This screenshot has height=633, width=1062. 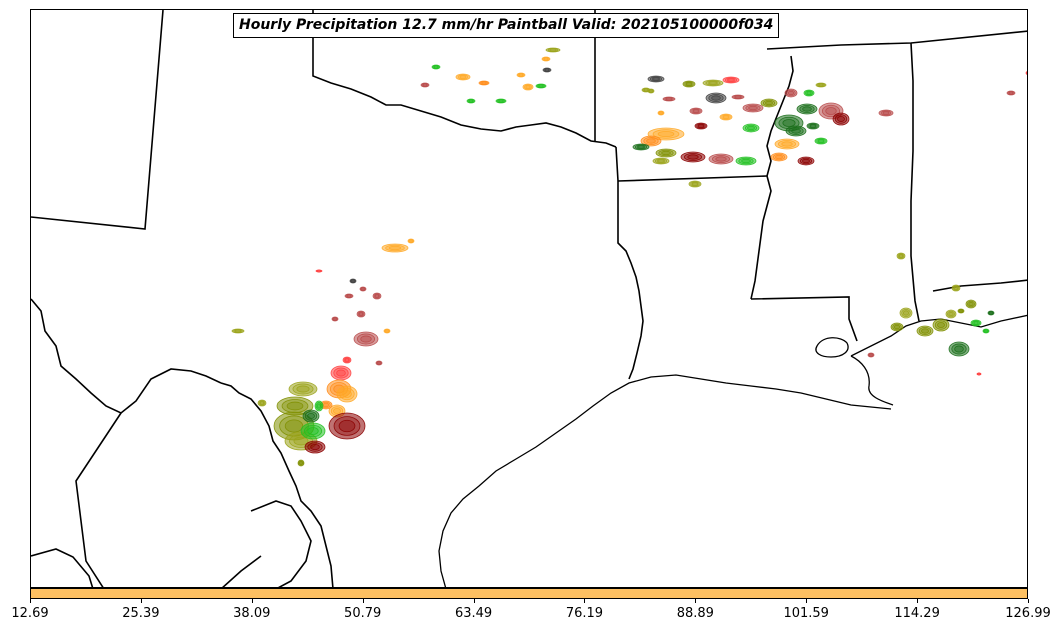 I want to click on colorbar-tick-label: 101.59, so click(x=806, y=613).